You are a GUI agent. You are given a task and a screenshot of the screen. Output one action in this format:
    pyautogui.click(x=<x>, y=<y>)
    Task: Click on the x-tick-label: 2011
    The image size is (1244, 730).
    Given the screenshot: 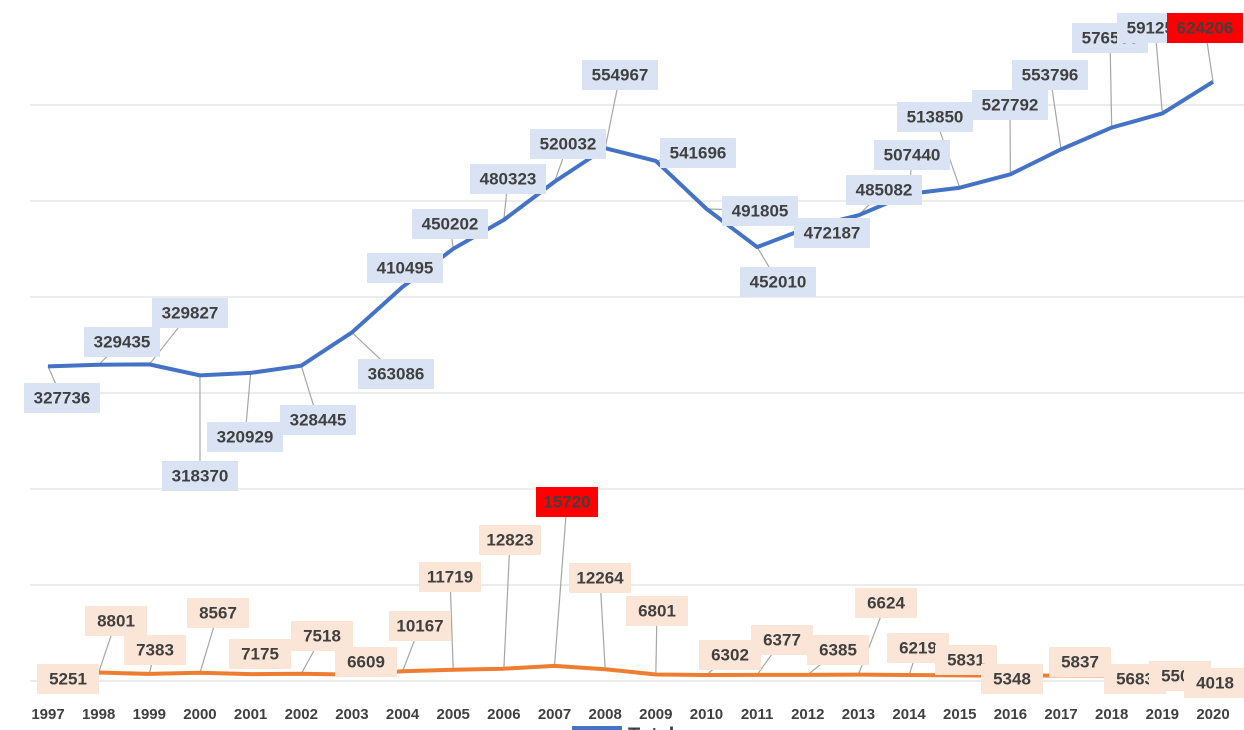 What is the action you would take?
    pyautogui.click(x=757, y=714)
    